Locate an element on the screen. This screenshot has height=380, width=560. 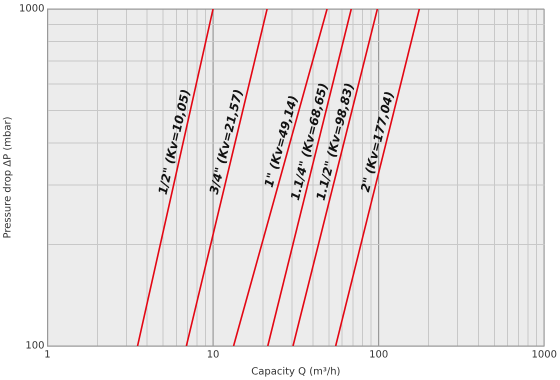
x-tick-label: 1000 is located at coordinates (544, 355).